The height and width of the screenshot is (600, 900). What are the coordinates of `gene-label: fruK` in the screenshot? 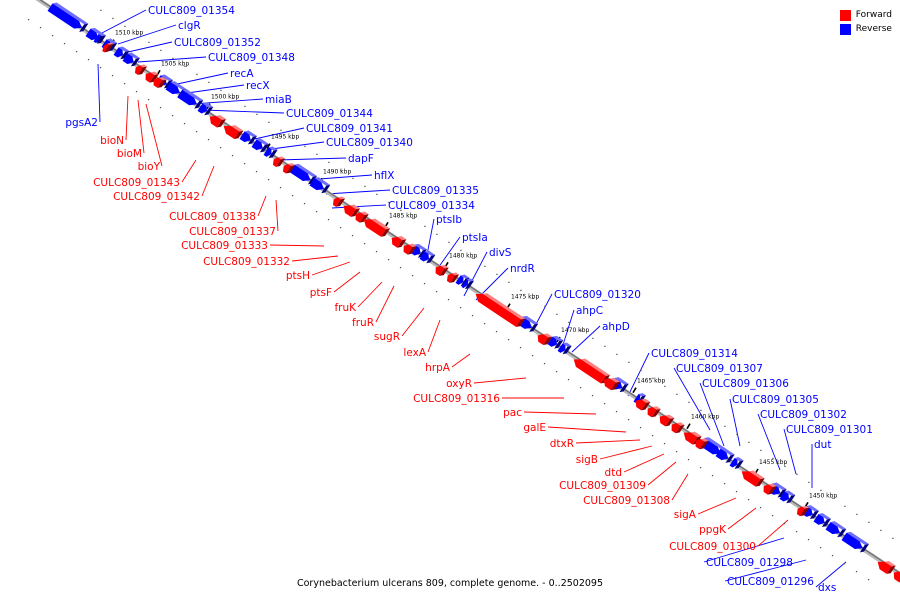 It's located at (345, 308).